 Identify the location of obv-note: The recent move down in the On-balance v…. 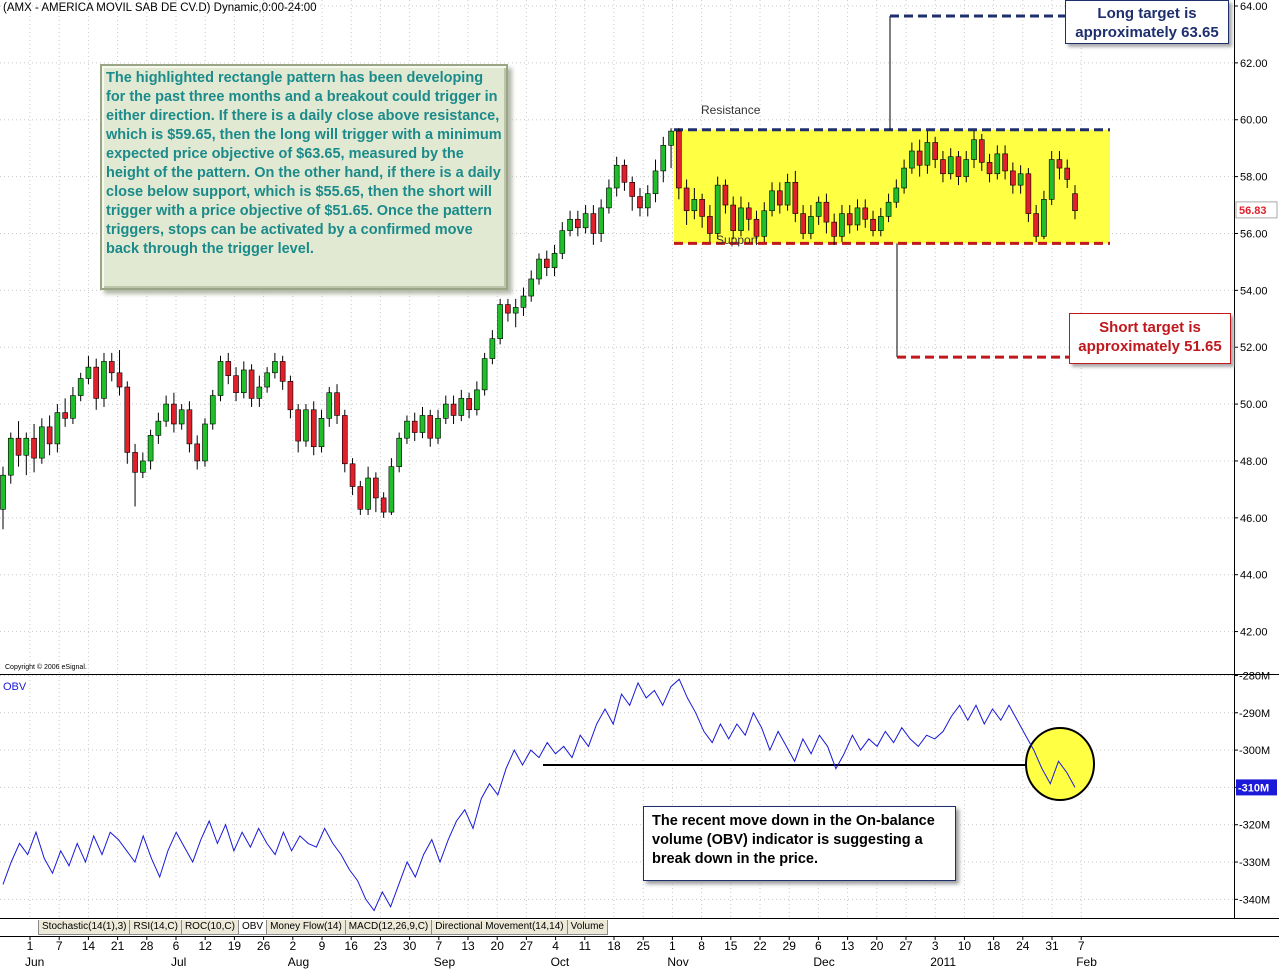
(799, 843).